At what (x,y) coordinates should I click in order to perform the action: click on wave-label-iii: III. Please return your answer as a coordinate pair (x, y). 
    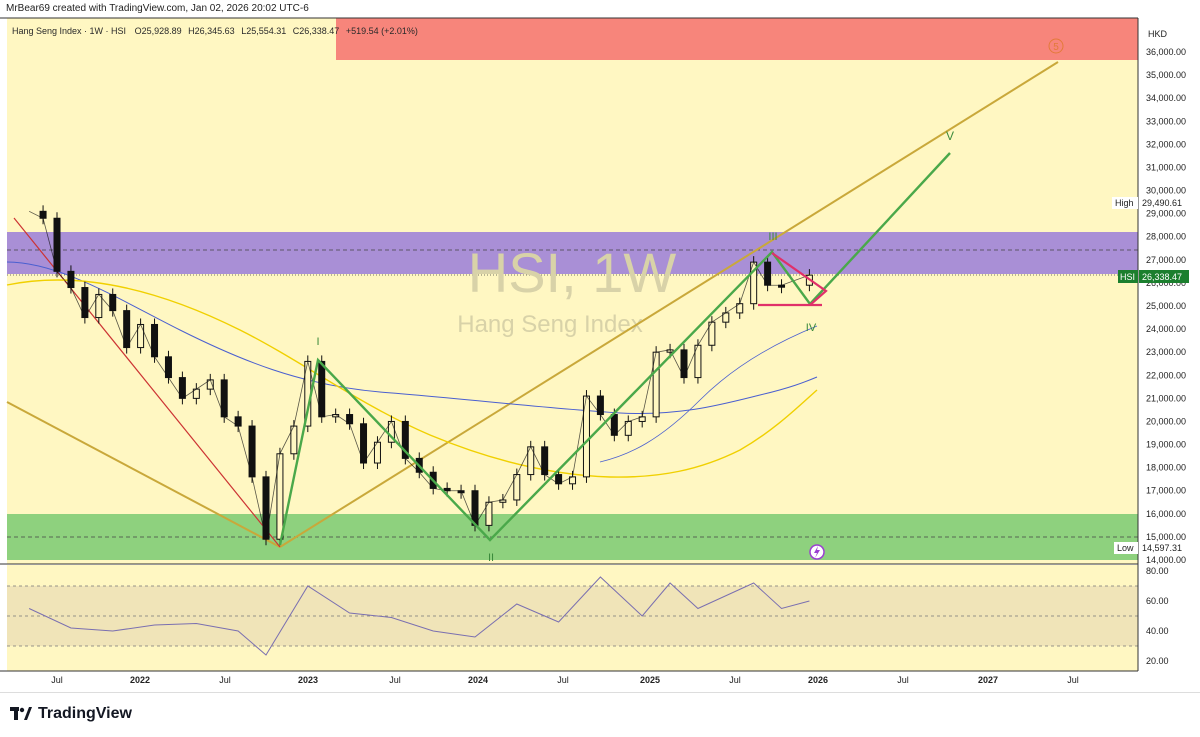
    Looking at the image, I should click on (772, 237).